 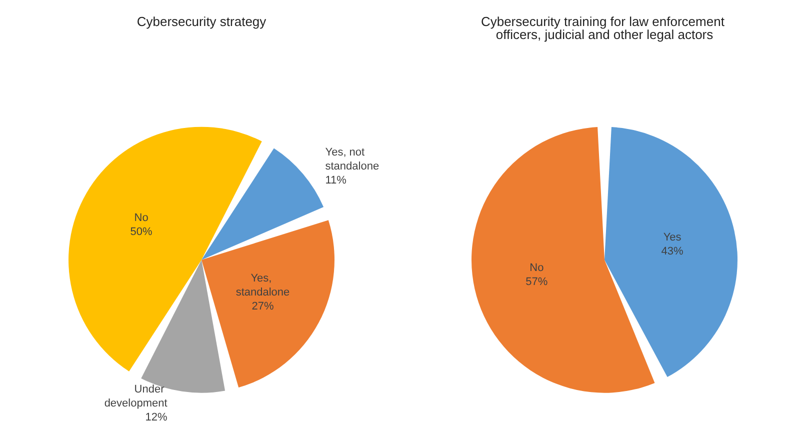 What do you see at coordinates (263, 306) in the screenshot?
I see `data-label: 27%` at bounding box center [263, 306].